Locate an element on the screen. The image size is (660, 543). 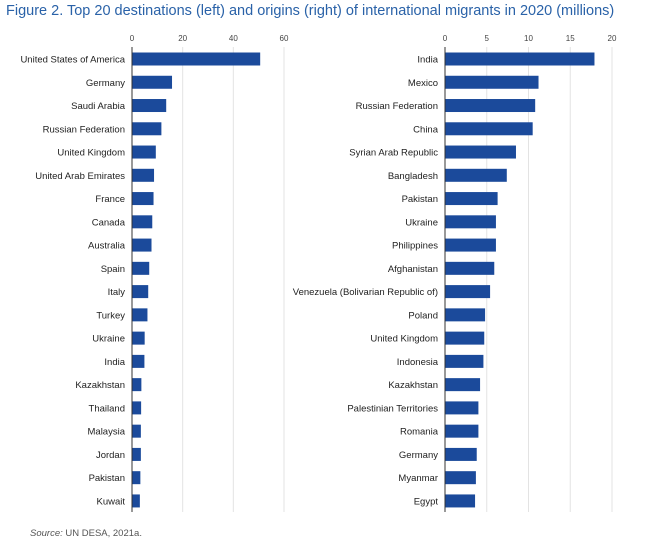
origins-tick-label: 10 is located at coordinates (528, 38).